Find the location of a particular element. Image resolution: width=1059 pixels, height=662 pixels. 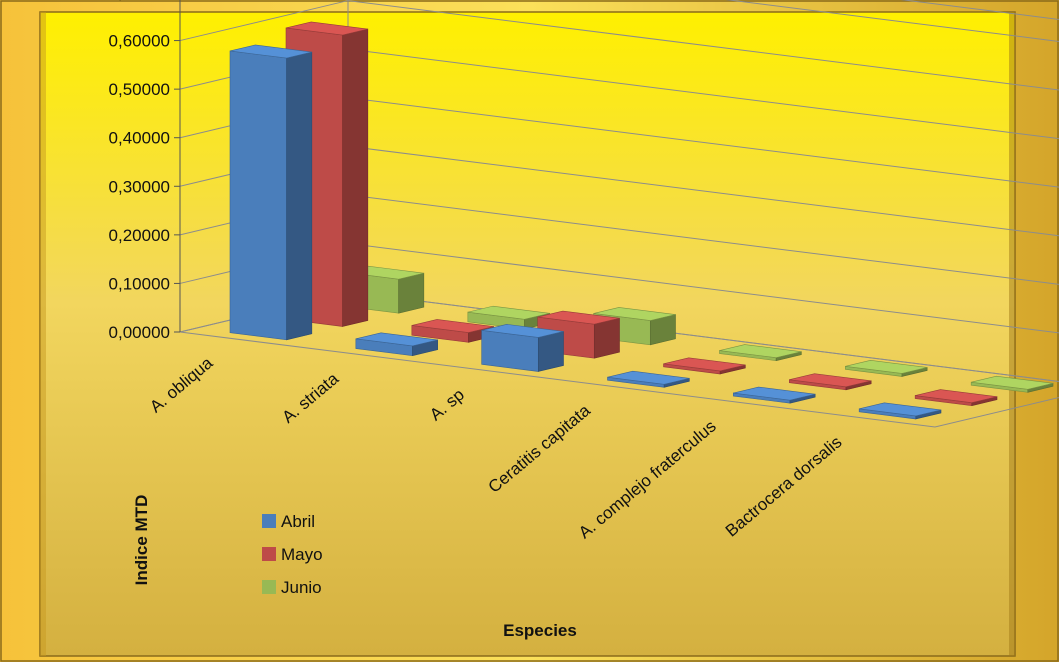

legend-label: Abril is located at coordinates (298, 521).